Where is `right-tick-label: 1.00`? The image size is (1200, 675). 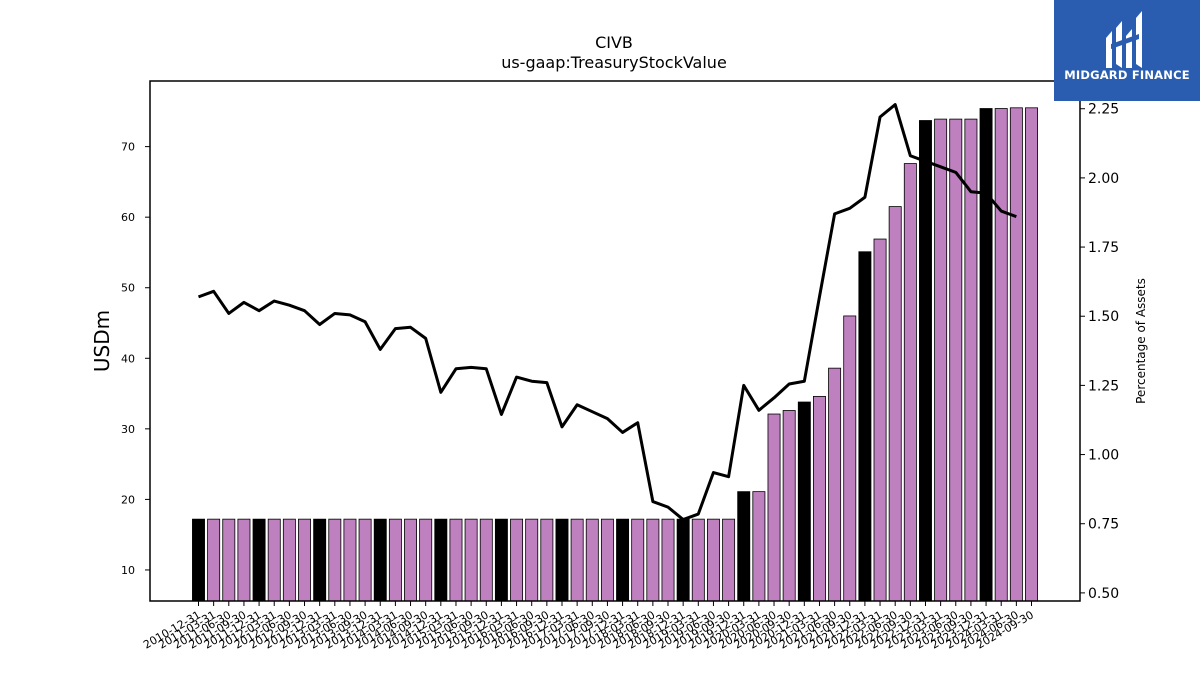
right-tick-label: 1.00 is located at coordinates (1103, 456).